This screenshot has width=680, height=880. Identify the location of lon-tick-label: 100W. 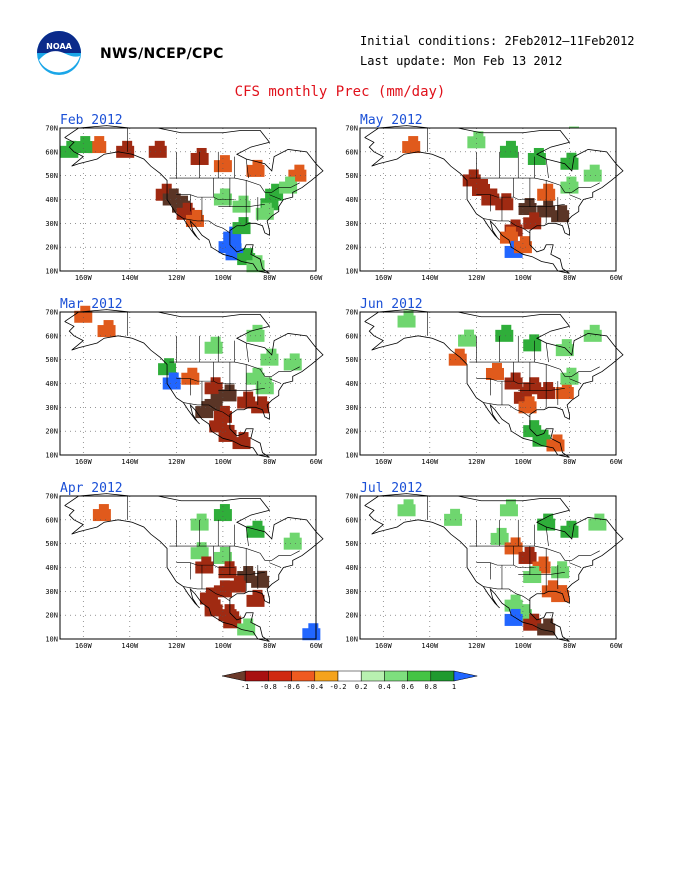
(523, 278).